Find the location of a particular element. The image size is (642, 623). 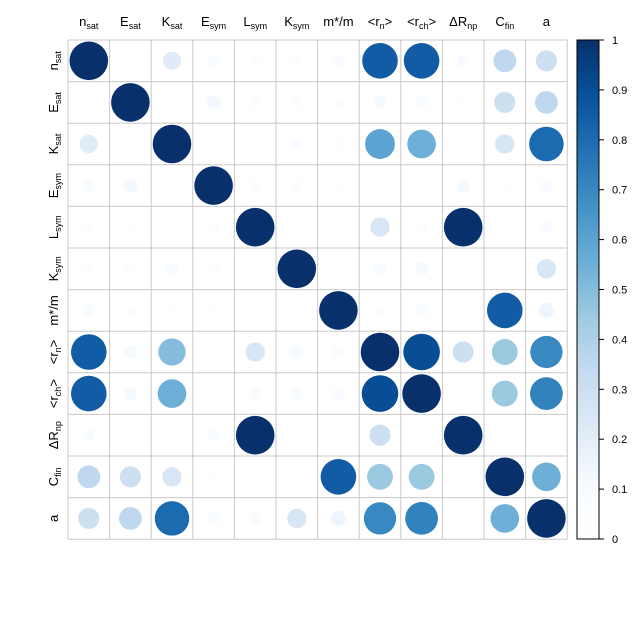

row-label: ΔRnp is located at coordinates (54, 435).